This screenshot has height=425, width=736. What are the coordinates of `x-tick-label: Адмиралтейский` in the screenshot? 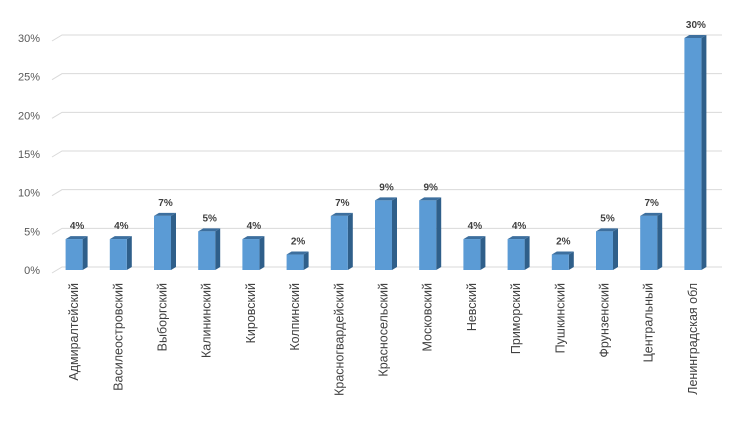 It's located at (74, 332).